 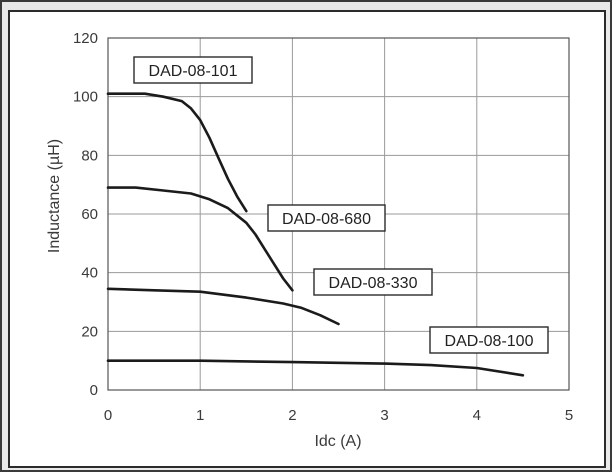 I want to click on series-label-text: DAD-08-101, so click(x=193, y=71).